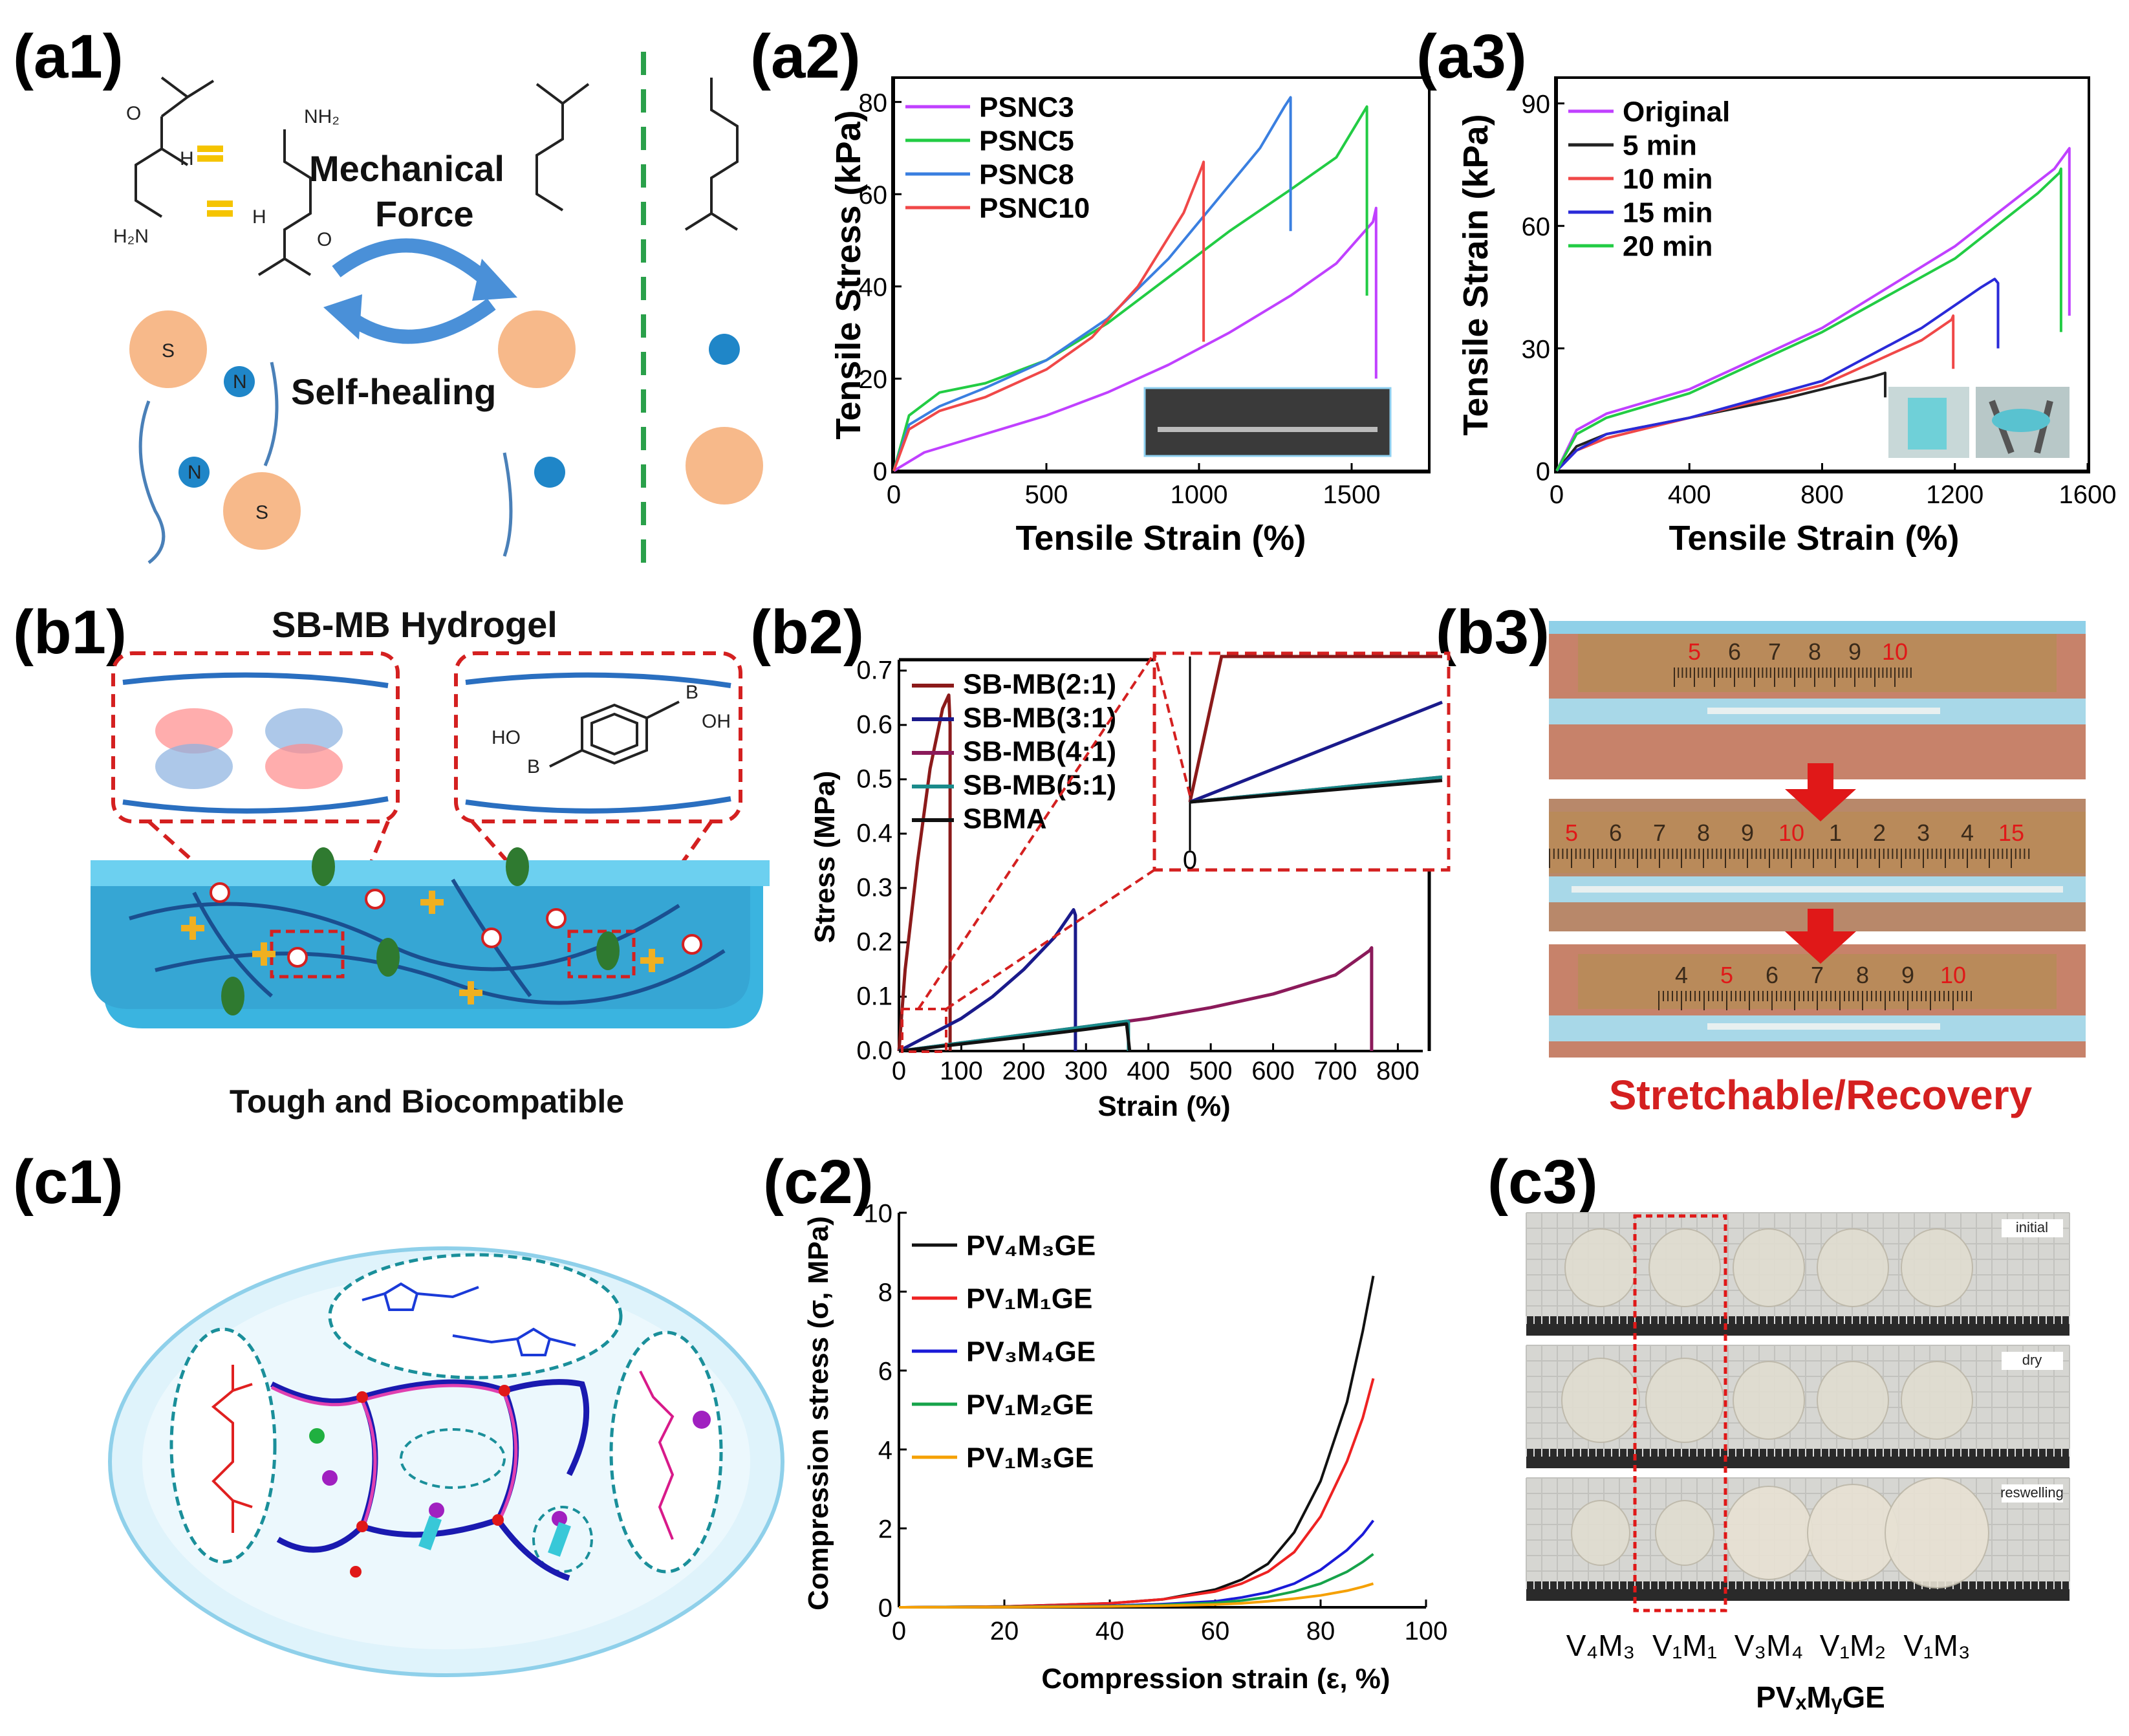 The image size is (2129, 1736). What do you see at coordinates (1005, 819) in the screenshot?
I see `b2-legend-label: SBMA` at bounding box center [1005, 819].